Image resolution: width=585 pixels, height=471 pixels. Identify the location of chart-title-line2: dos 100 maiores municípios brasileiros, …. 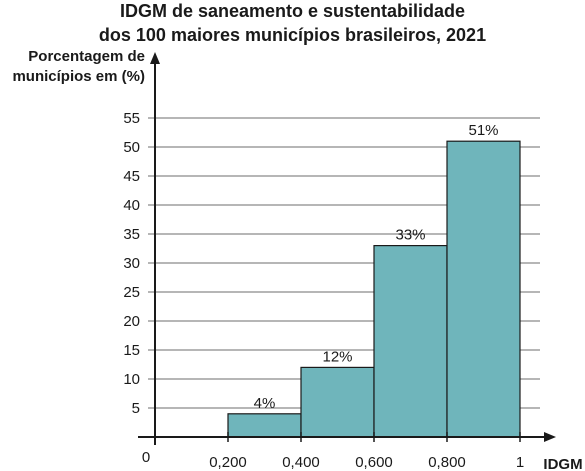
(292, 35).